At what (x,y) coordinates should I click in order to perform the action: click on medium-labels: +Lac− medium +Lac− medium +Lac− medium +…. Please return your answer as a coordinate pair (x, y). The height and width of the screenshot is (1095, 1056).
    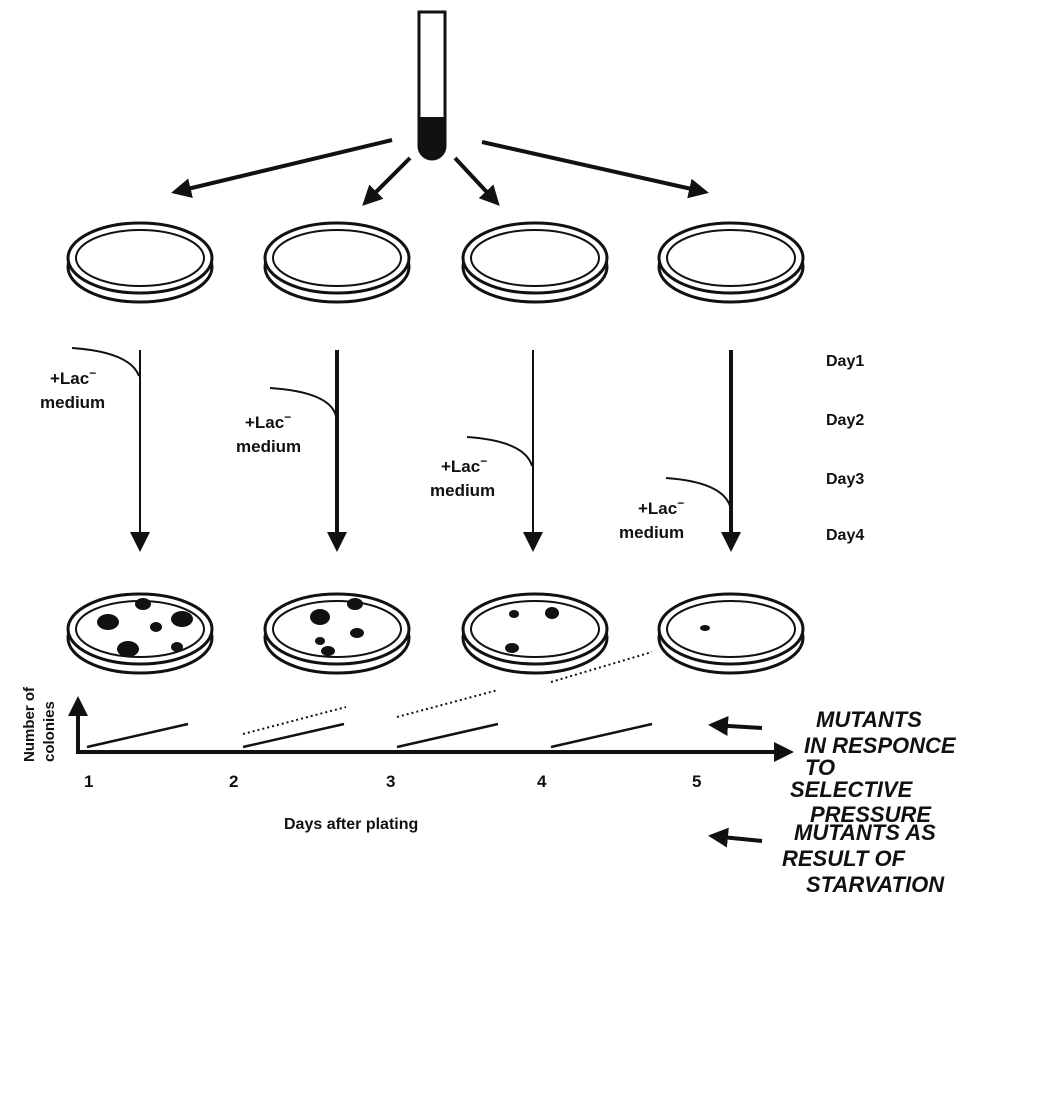
    Looking at the image, I should click on (362, 454).